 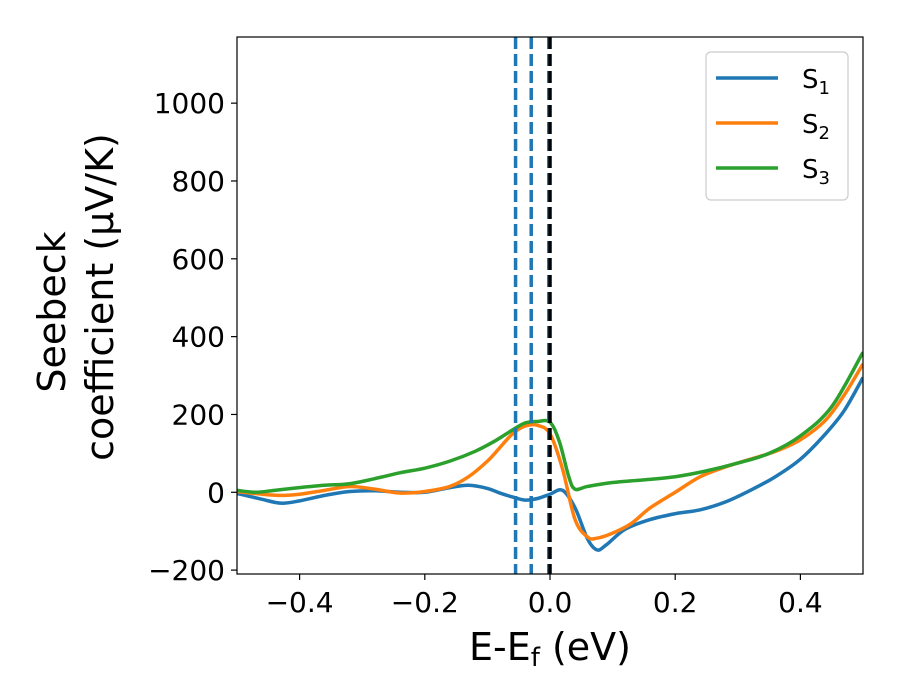 What do you see at coordinates (189, 103) in the screenshot?
I see `y-tick-label: 1000` at bounding box center [189, 103].